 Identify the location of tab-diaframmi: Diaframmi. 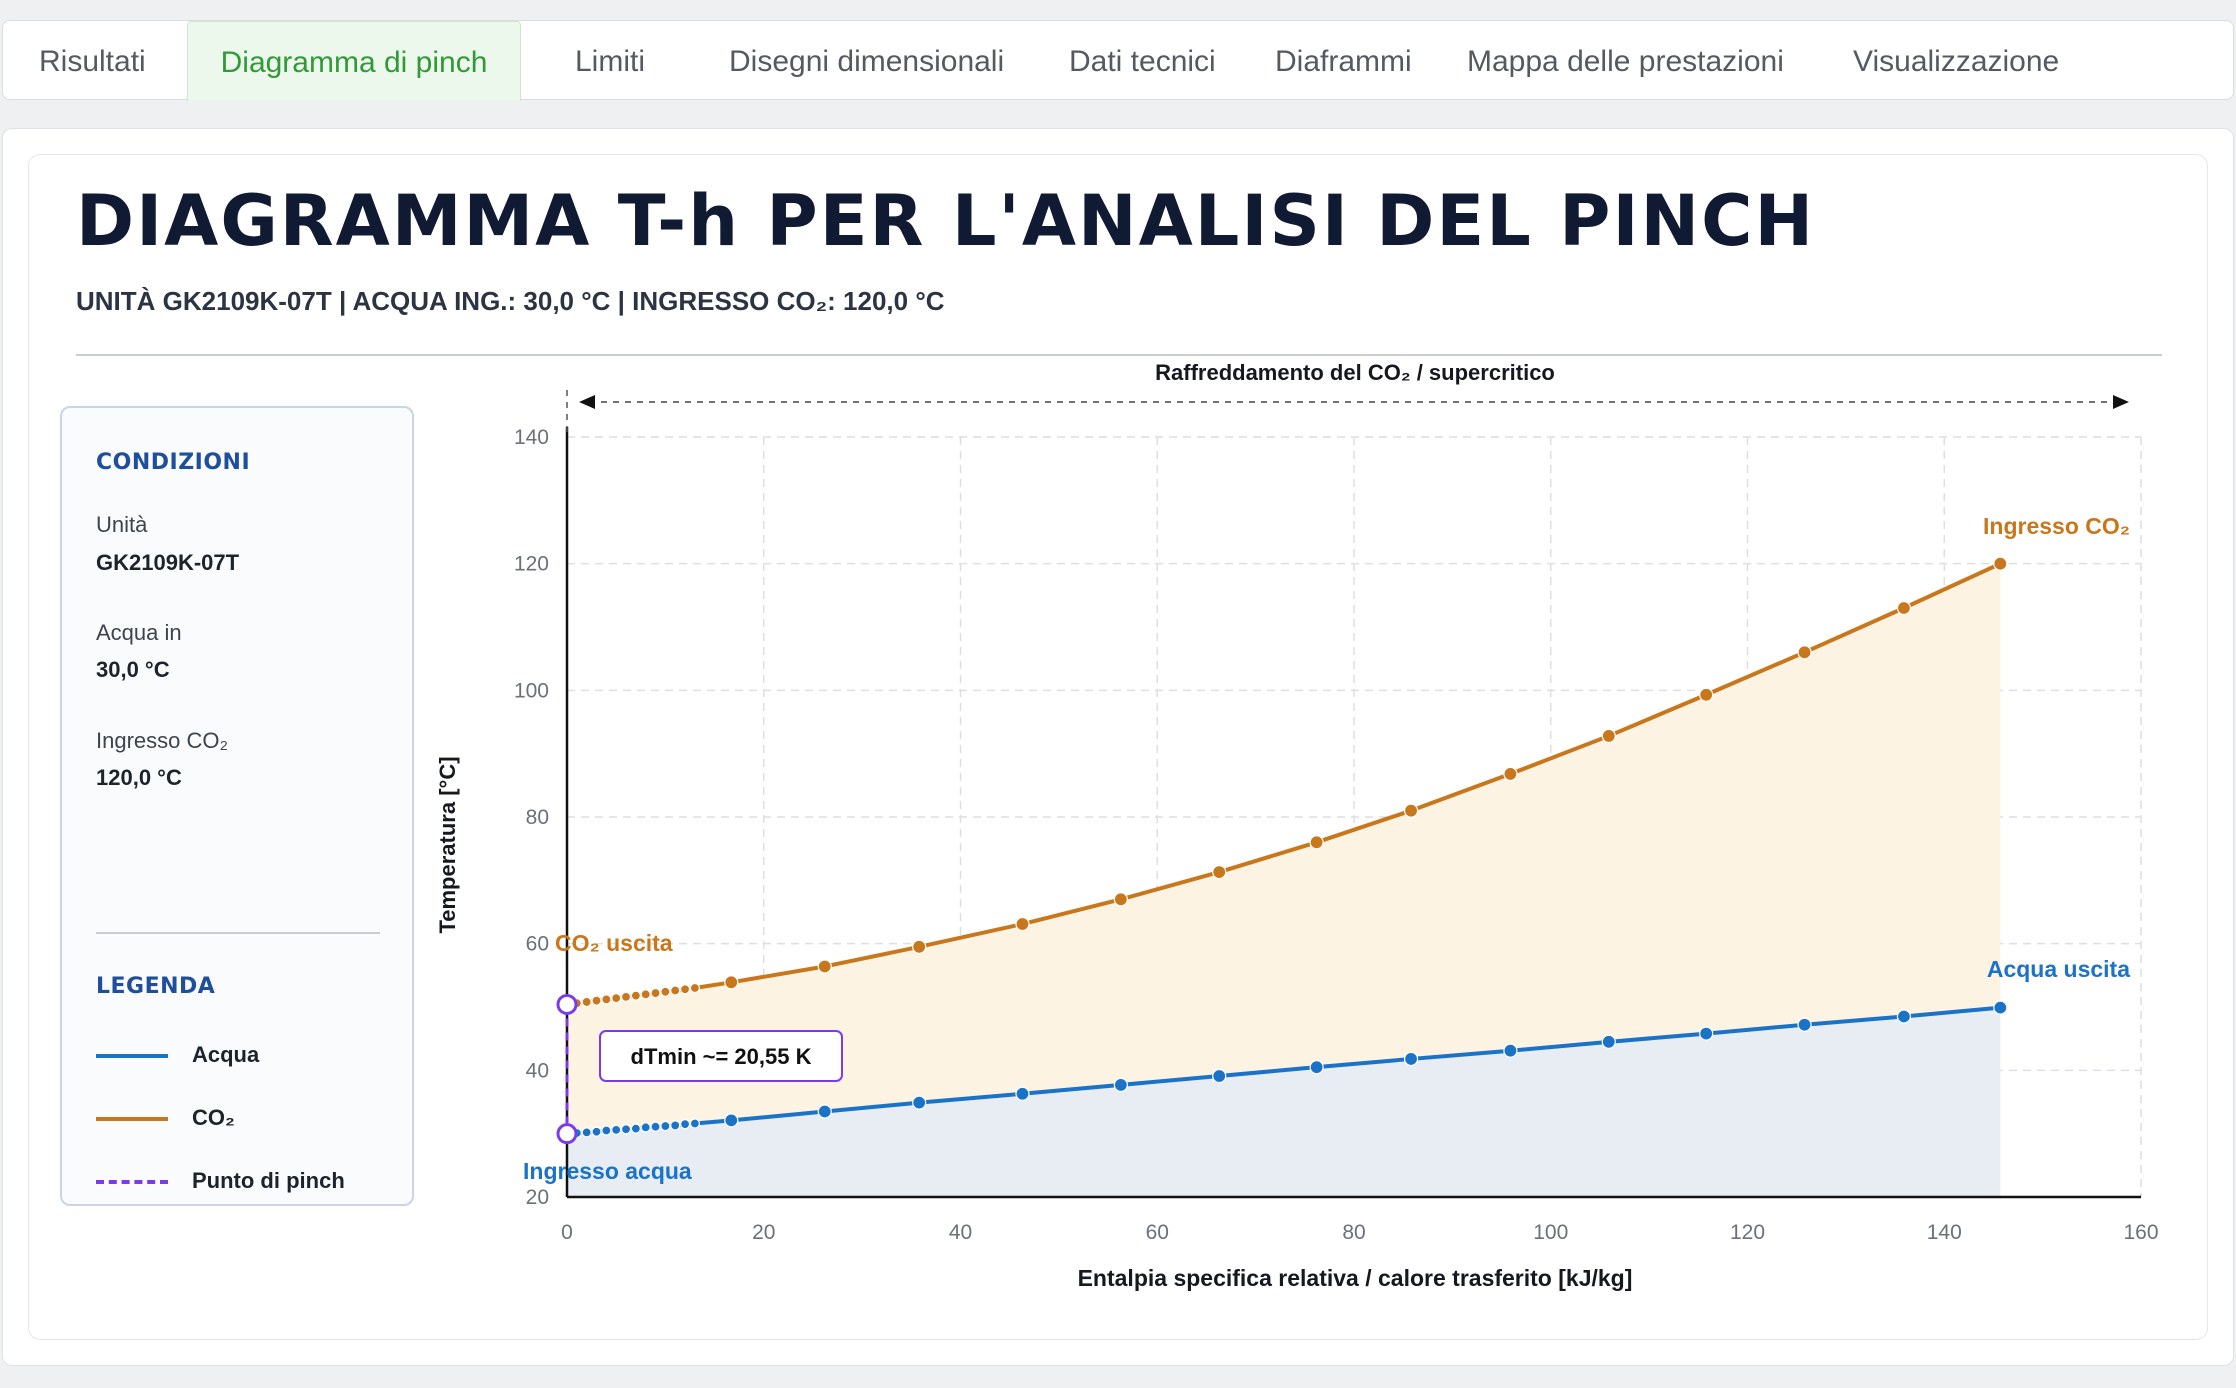
(1343, 61).